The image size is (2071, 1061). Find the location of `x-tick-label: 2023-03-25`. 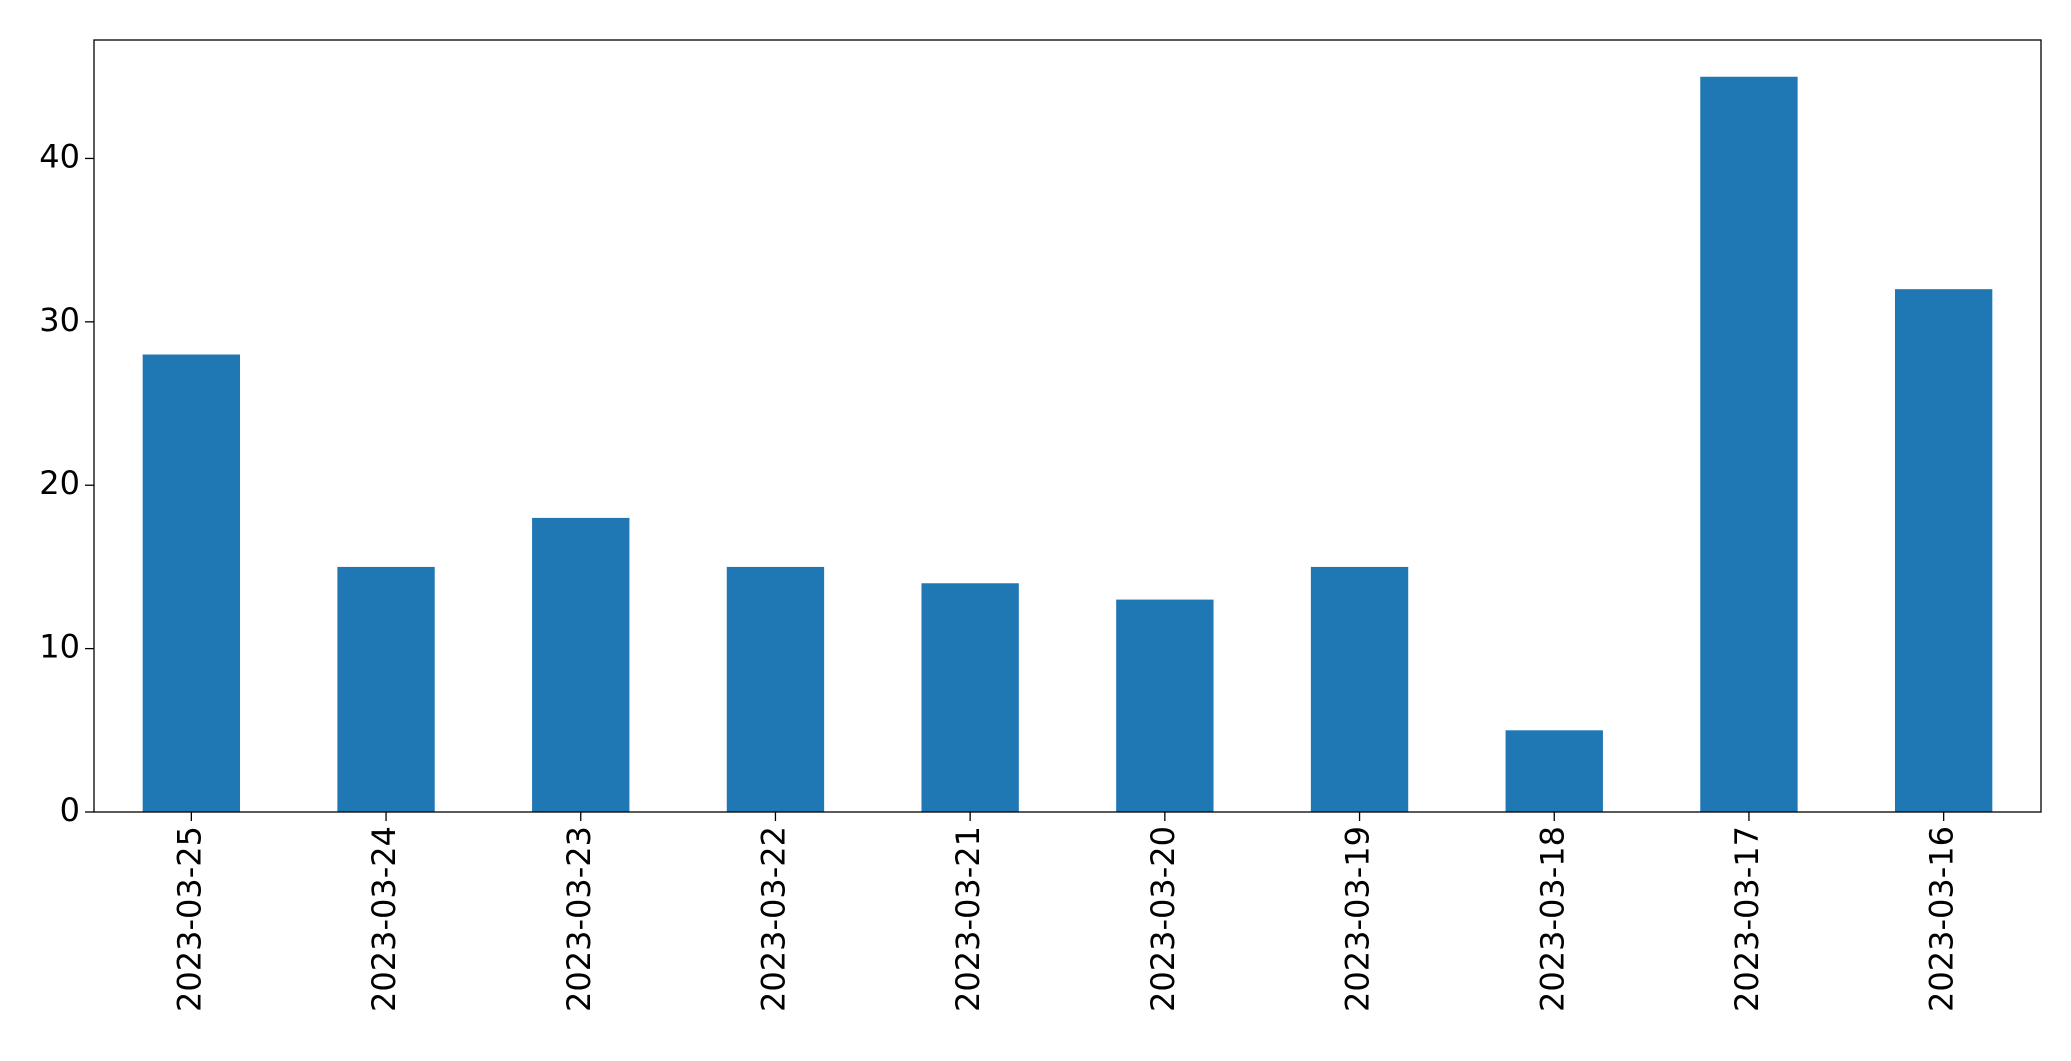

x-tick-label: 2023-03-25 is located at coordinates (189, 919).